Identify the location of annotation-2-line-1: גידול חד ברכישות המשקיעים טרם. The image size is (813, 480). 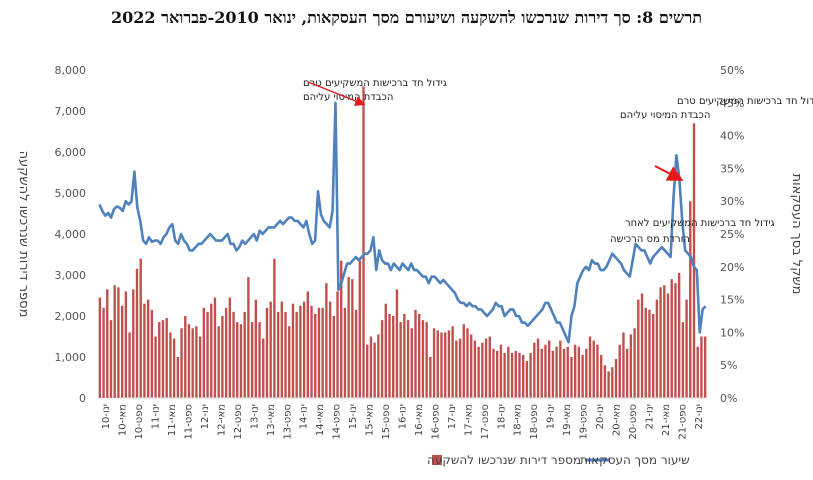
(745, 101).